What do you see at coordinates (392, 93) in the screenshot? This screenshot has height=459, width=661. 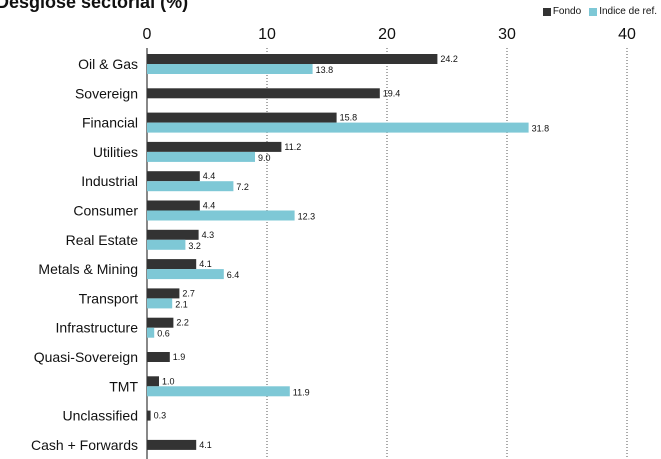 I see `data-label-fondo: 19.4` at bounding box center [392, 93].